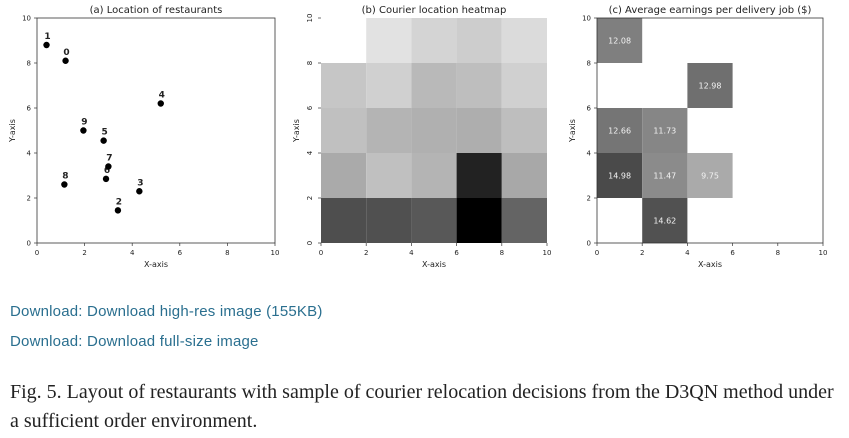 This screenshot has width=849, height=438. Describe the element at coordinates (119, 202) in the screenshot. I see `restaurant-label: 2` at that location.